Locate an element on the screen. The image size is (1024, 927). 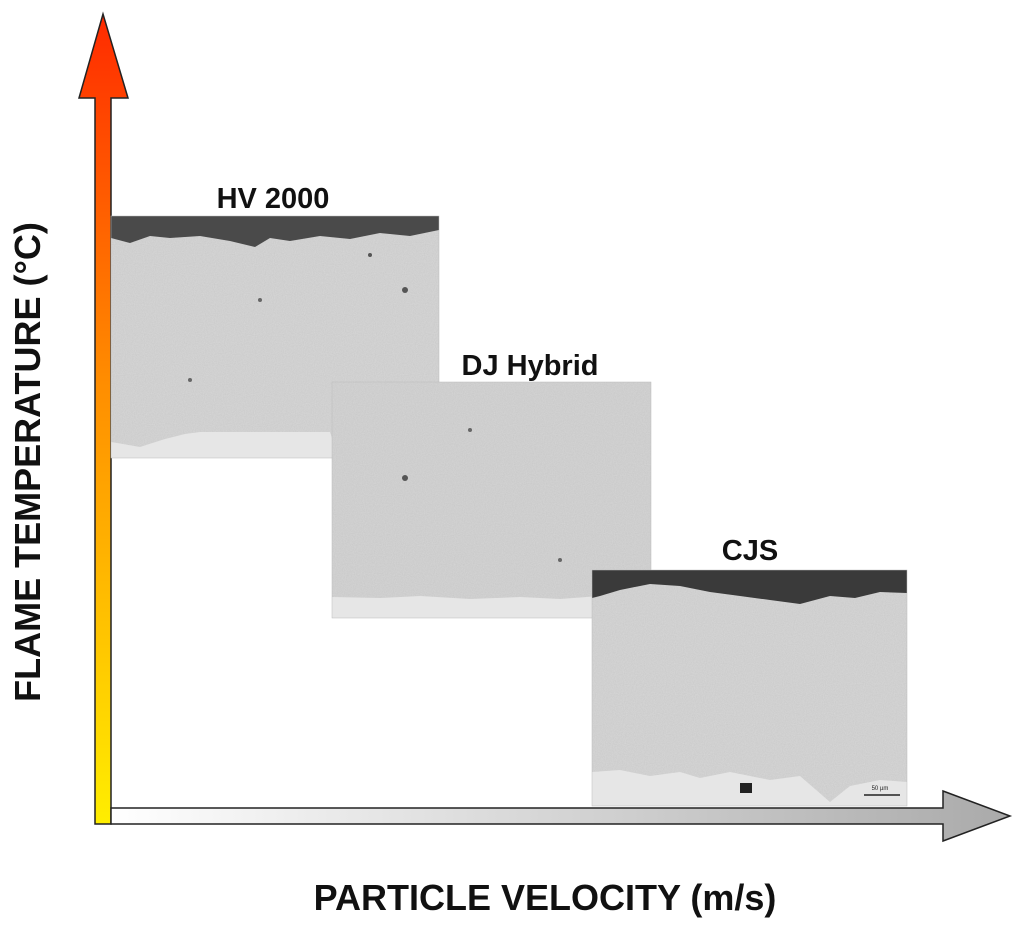
hv2000-label: HV 2000 is located at coordinates (273, 199).